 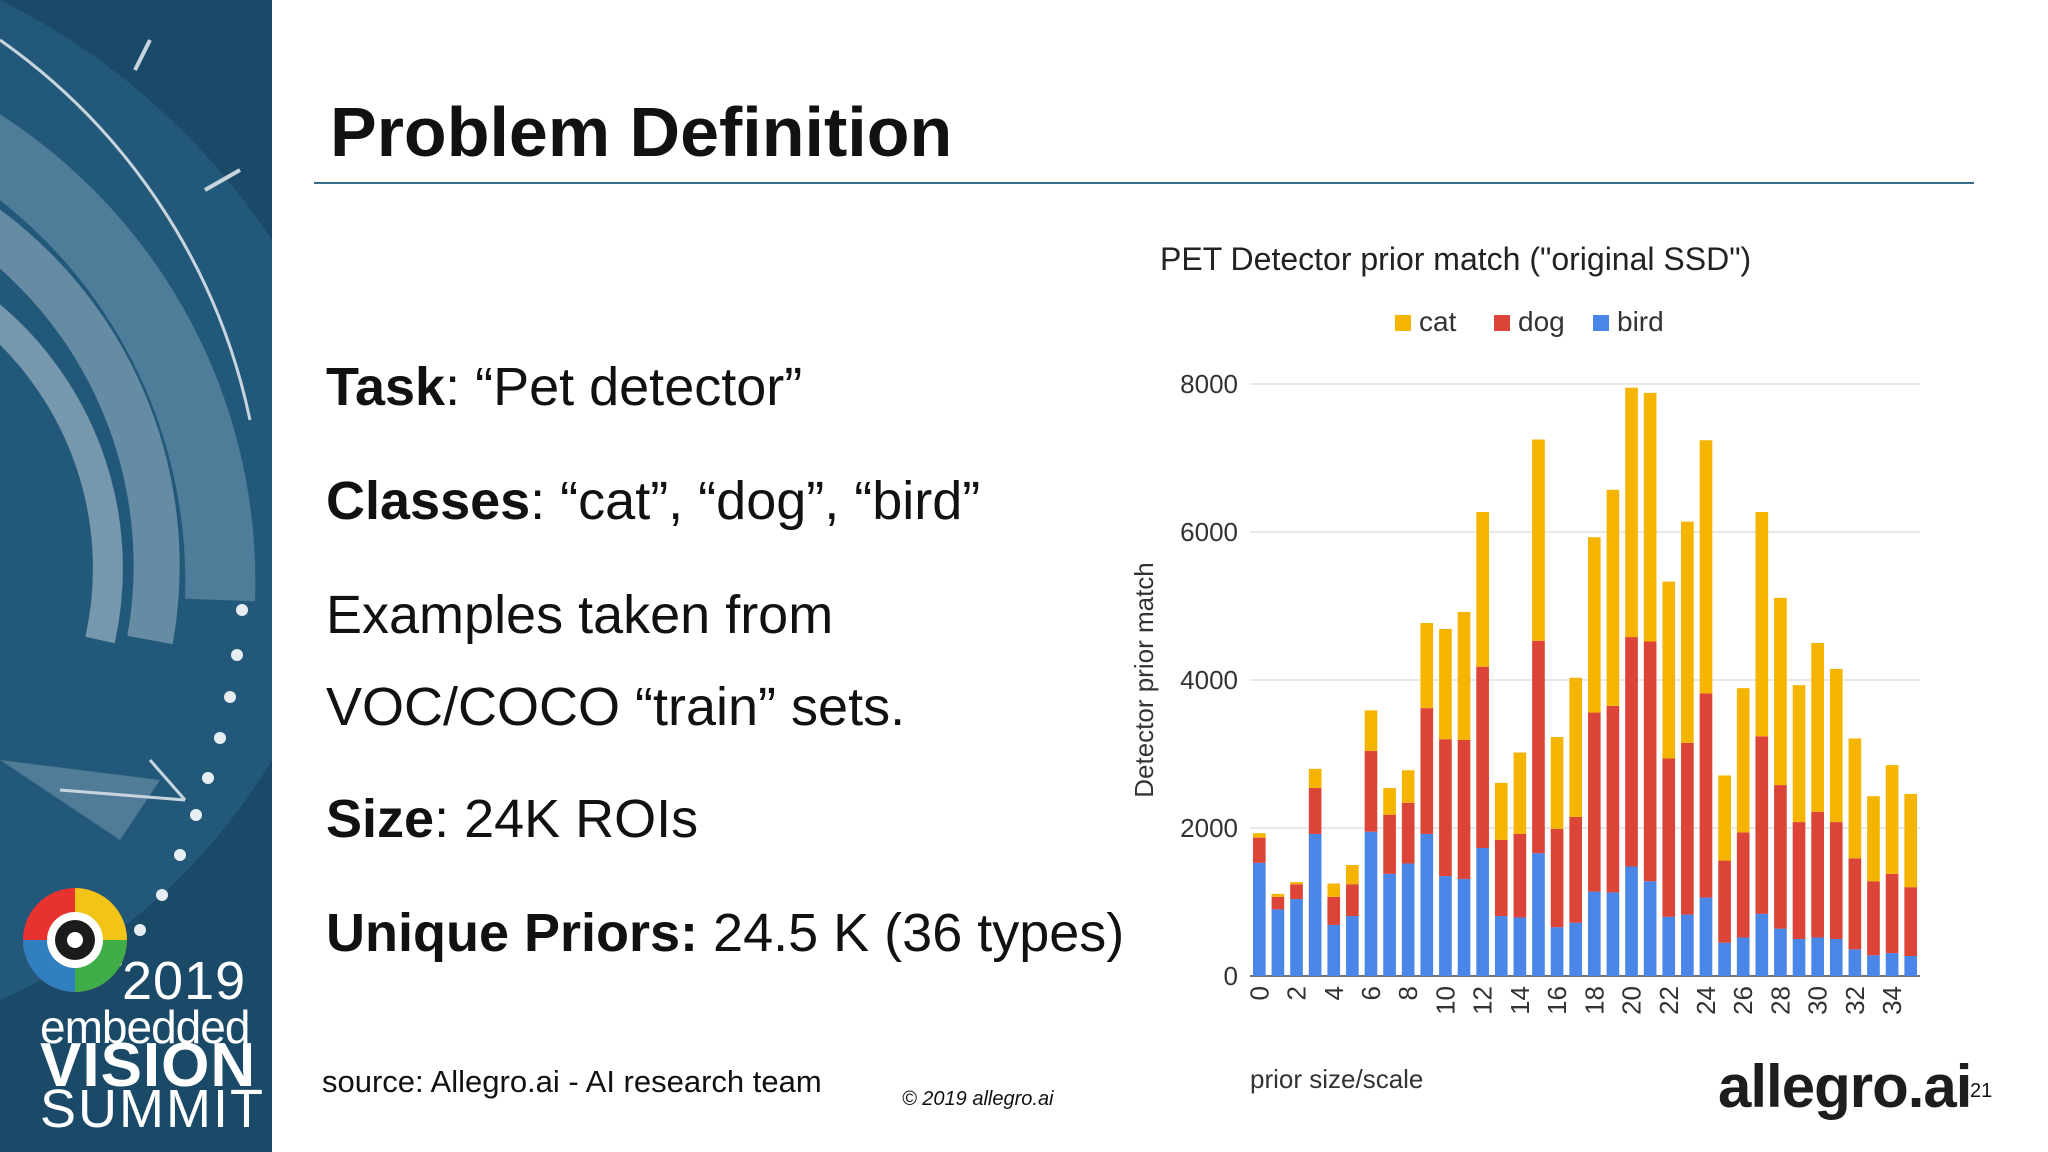 What do you see at coordinates (380, 819) in the screenshot?
I see `size-label: Size` at bounding box center [380, 819].